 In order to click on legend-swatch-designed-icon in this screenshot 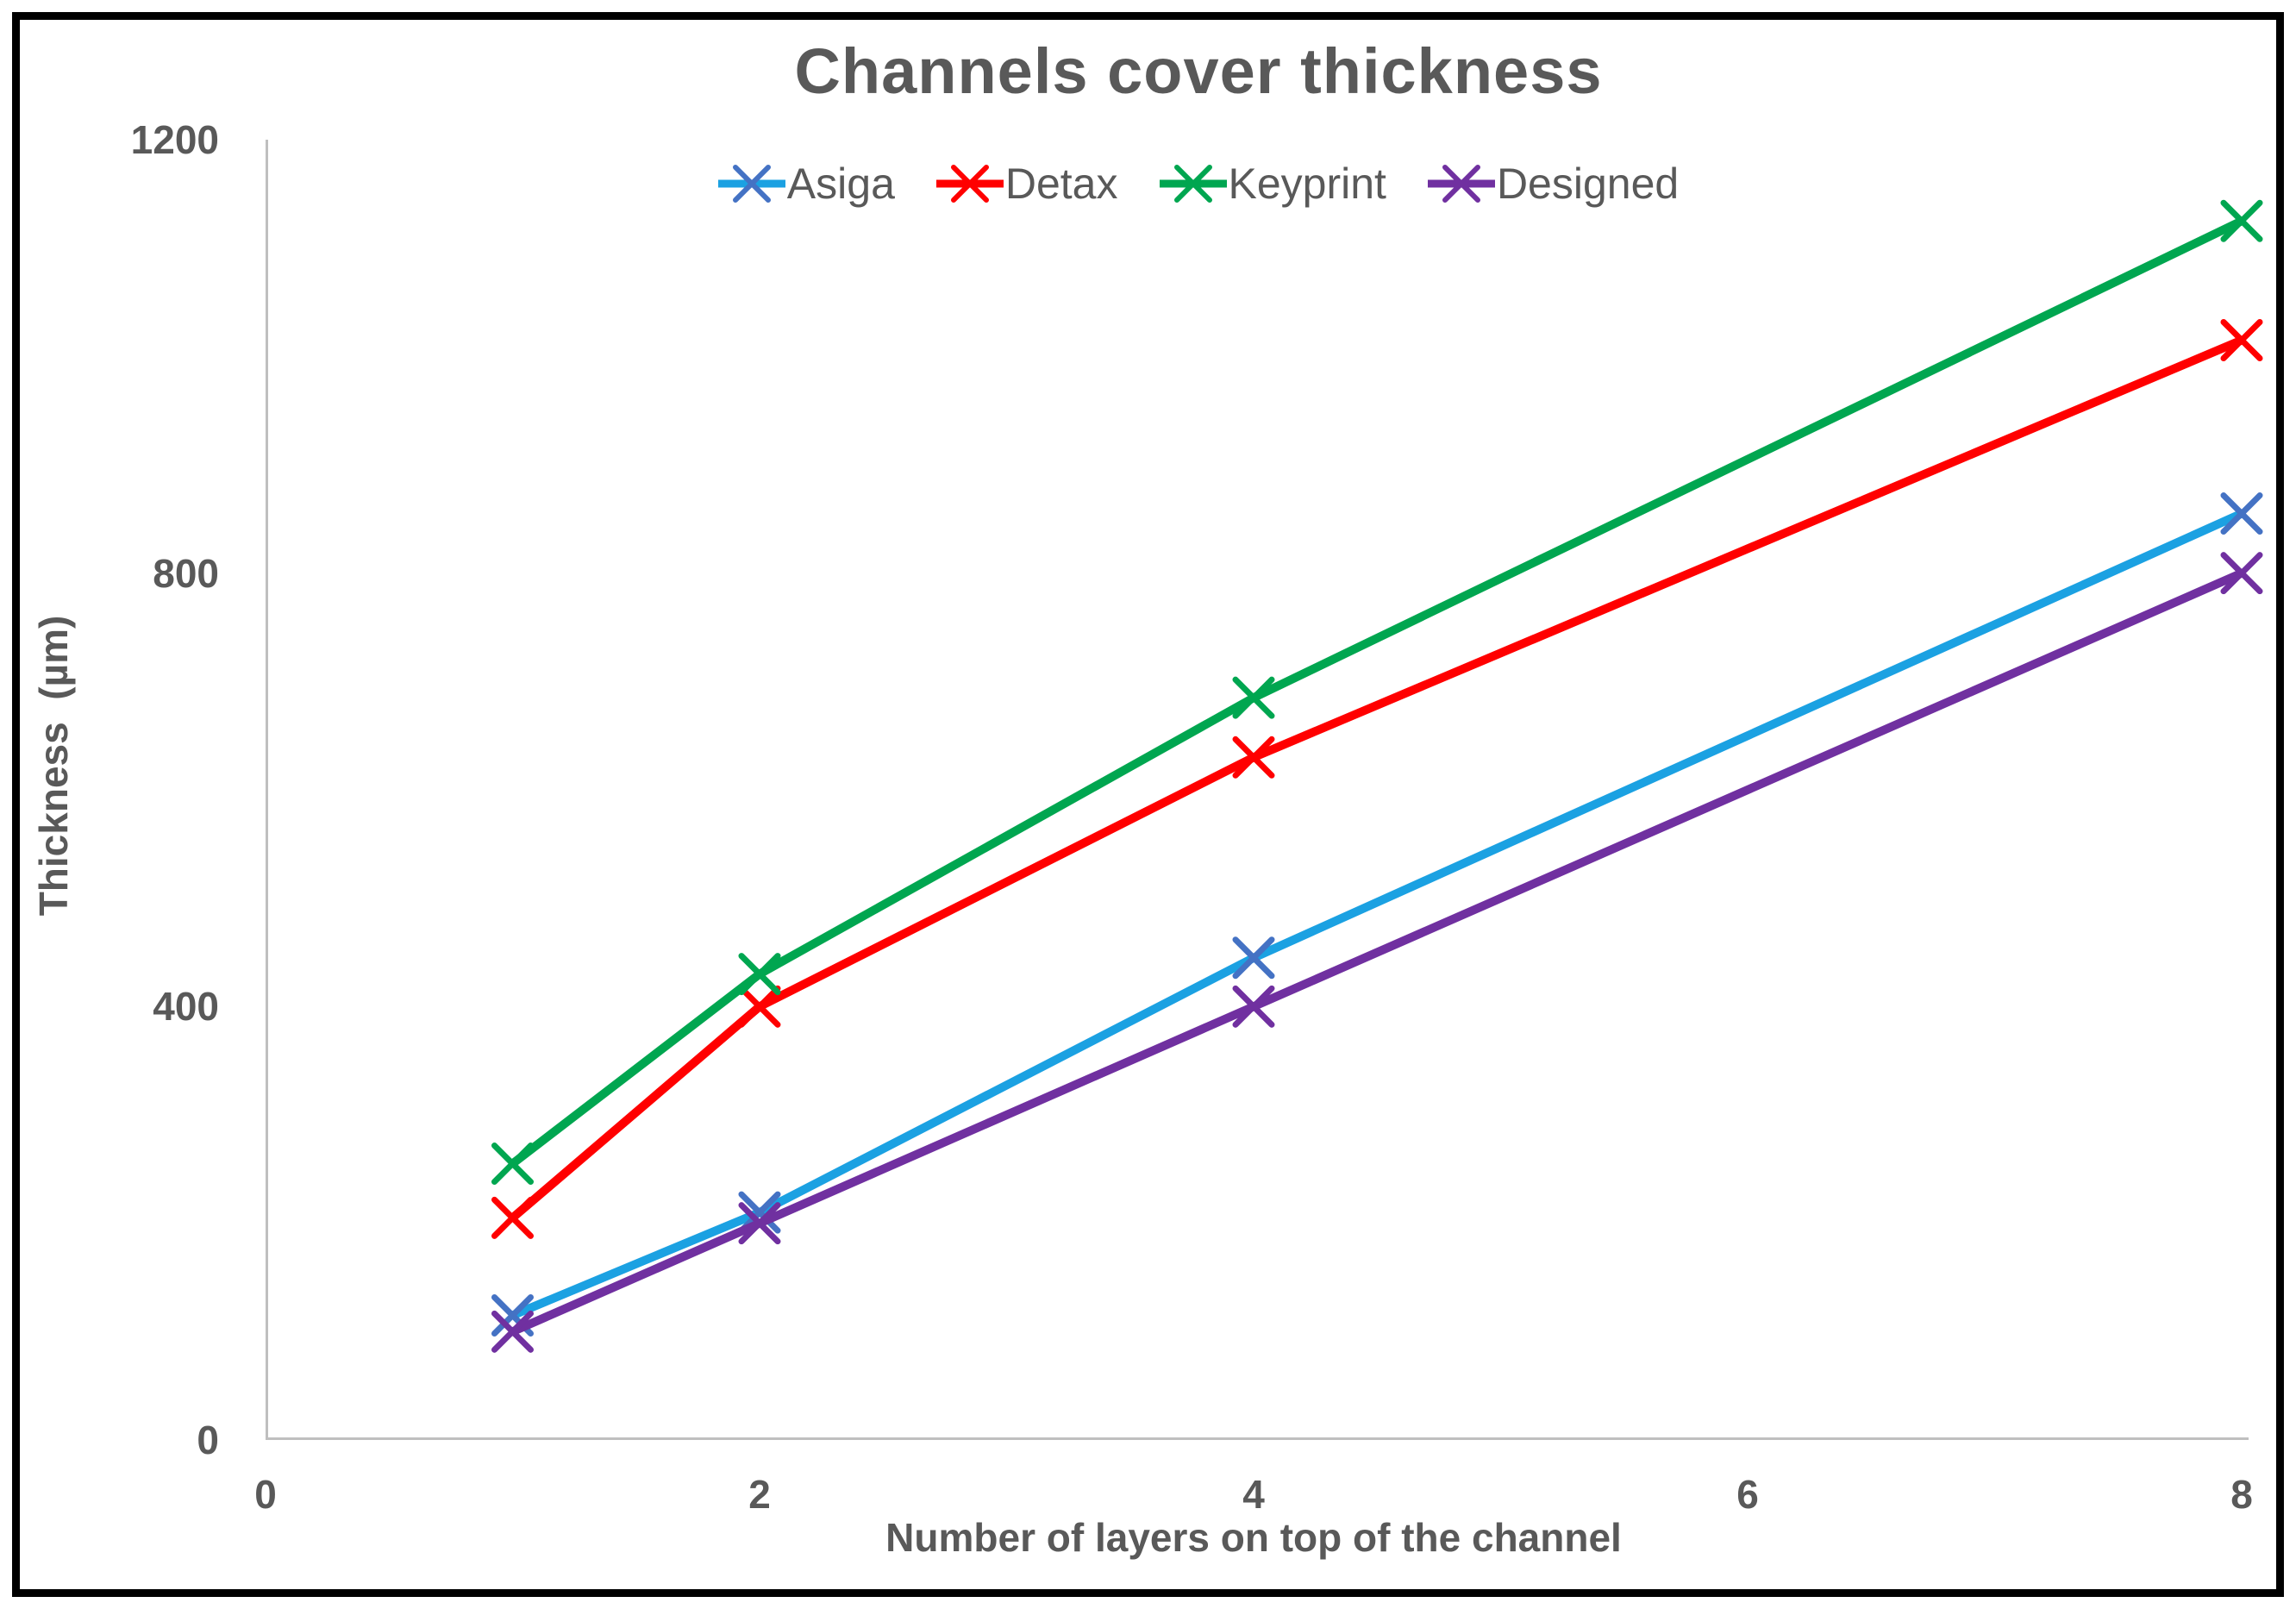, I will do `click(1461, 184)`.